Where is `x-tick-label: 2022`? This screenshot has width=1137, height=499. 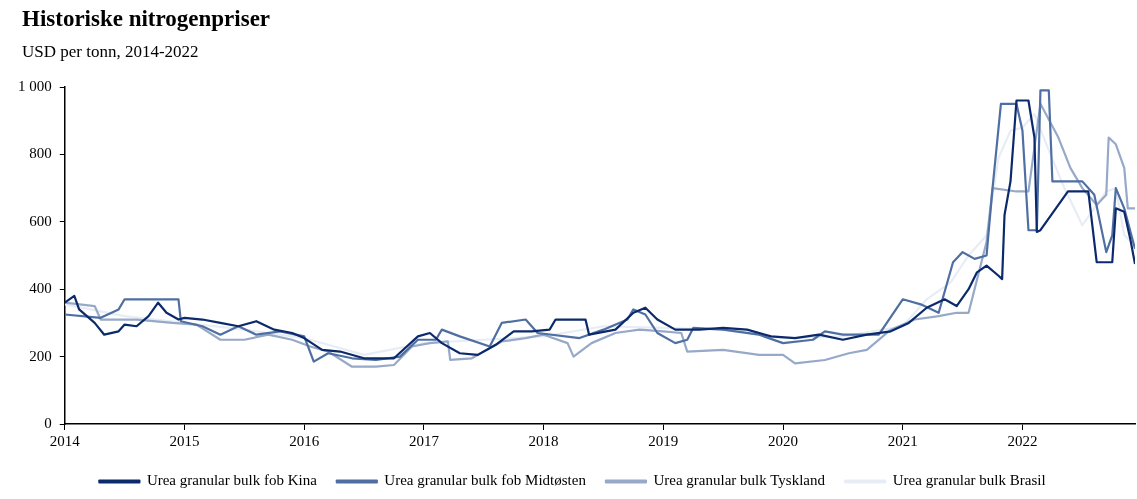 x-tick-label: 2022 is located at coordinates (1022, 440).